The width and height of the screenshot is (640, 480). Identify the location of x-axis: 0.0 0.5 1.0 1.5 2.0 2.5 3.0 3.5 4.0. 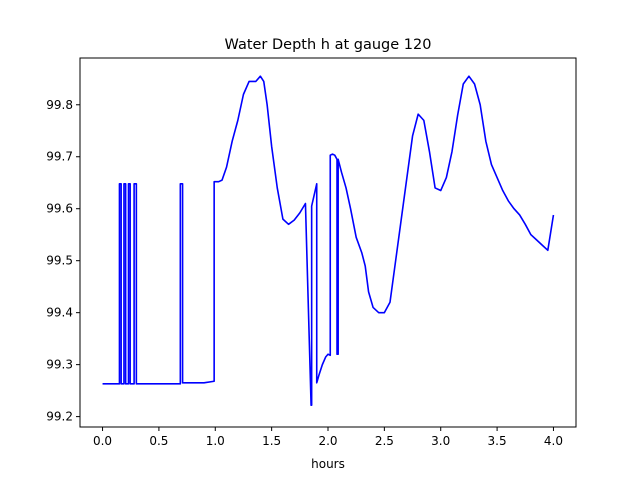
(328, 437).